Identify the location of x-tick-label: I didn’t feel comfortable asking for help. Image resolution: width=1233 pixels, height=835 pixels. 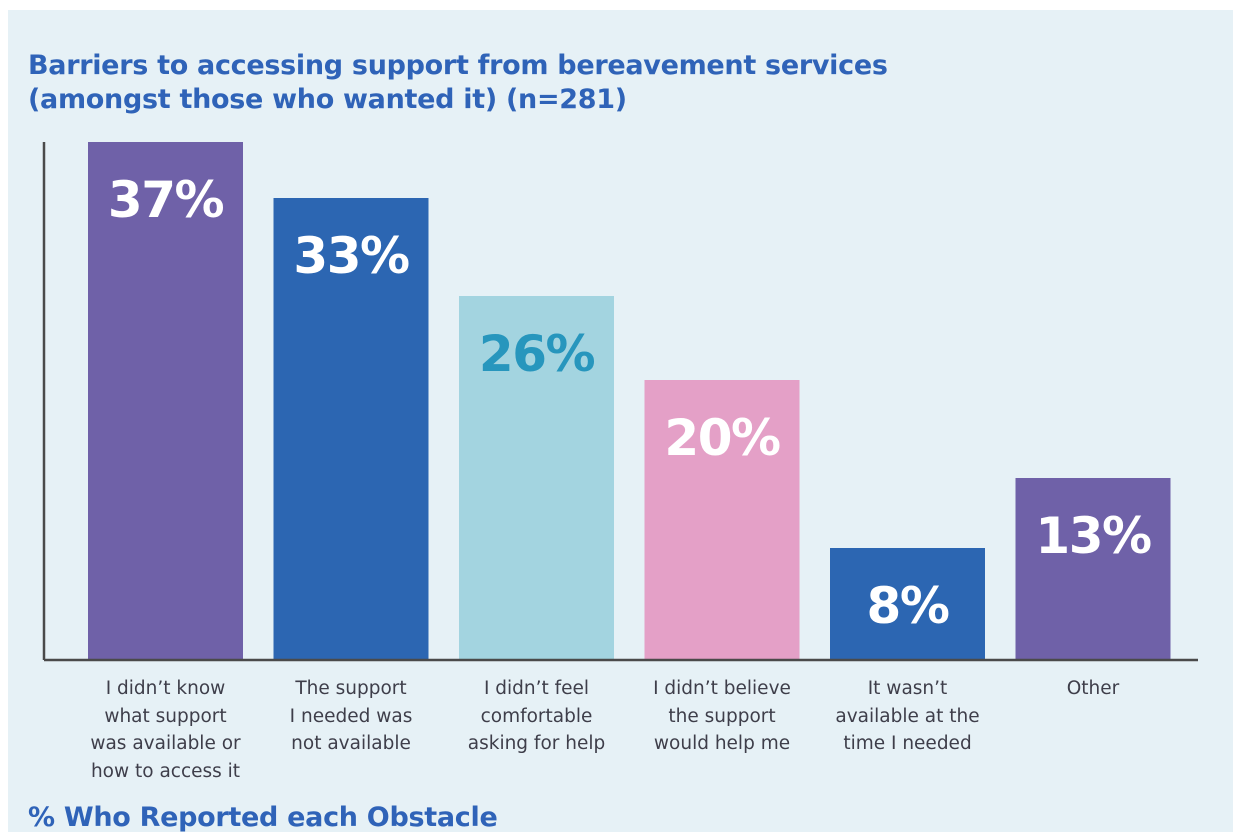
(537, 716).